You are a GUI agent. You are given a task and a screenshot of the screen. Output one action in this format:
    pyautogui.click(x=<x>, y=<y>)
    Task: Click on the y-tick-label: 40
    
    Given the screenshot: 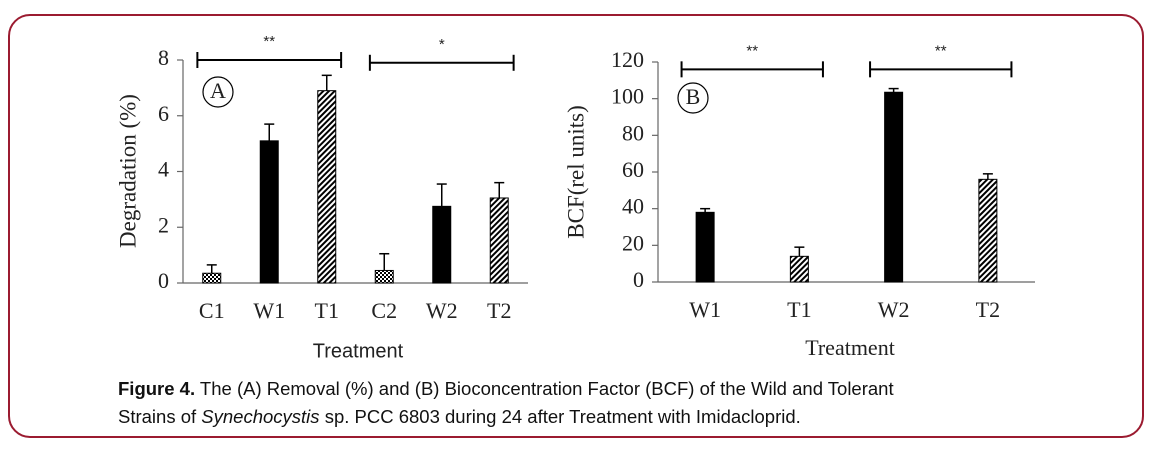 What is the action you would take?
    pyautogui.click(x=633, y=206)
    